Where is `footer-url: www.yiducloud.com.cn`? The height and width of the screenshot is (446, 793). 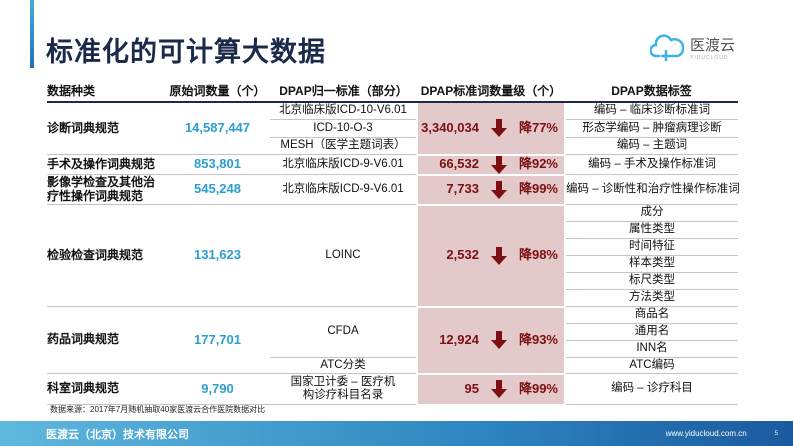
footer-url: www.yiducloud.com.cn is located at coordinates (706, 433).